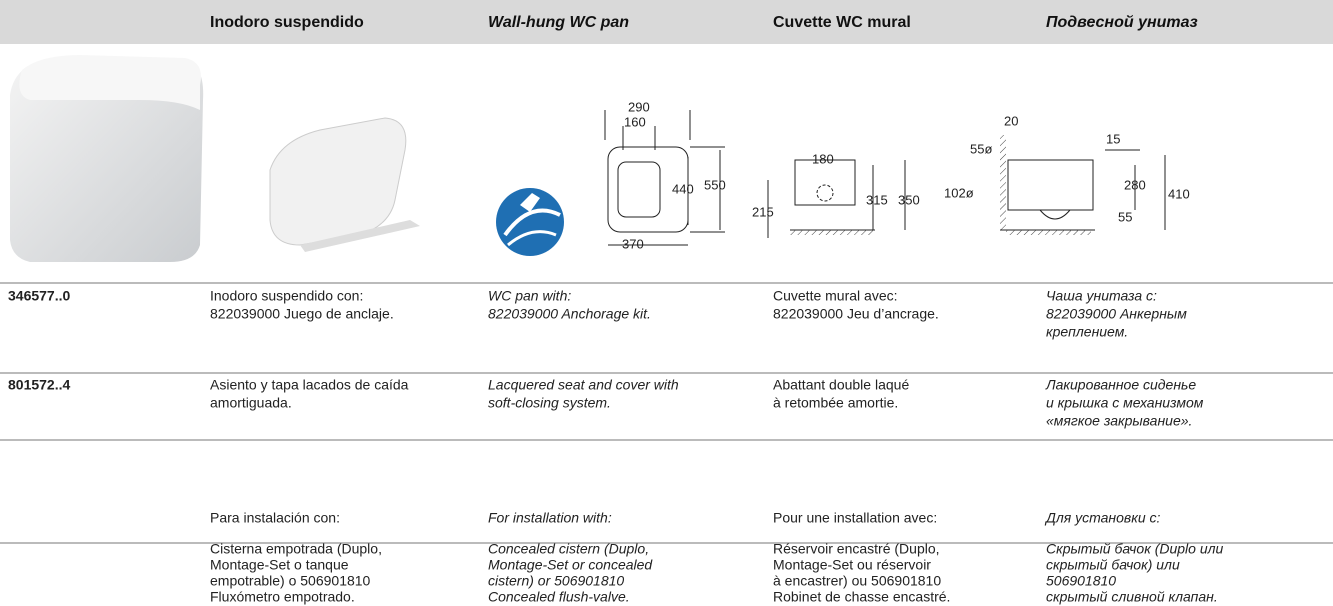 Image resolution: width=1333 pixels, height=606 pixels. Describe the element at coordinates (1132, 597) in the screenshot. I see `cell-text: скрытый сливной клапан.` at that location.